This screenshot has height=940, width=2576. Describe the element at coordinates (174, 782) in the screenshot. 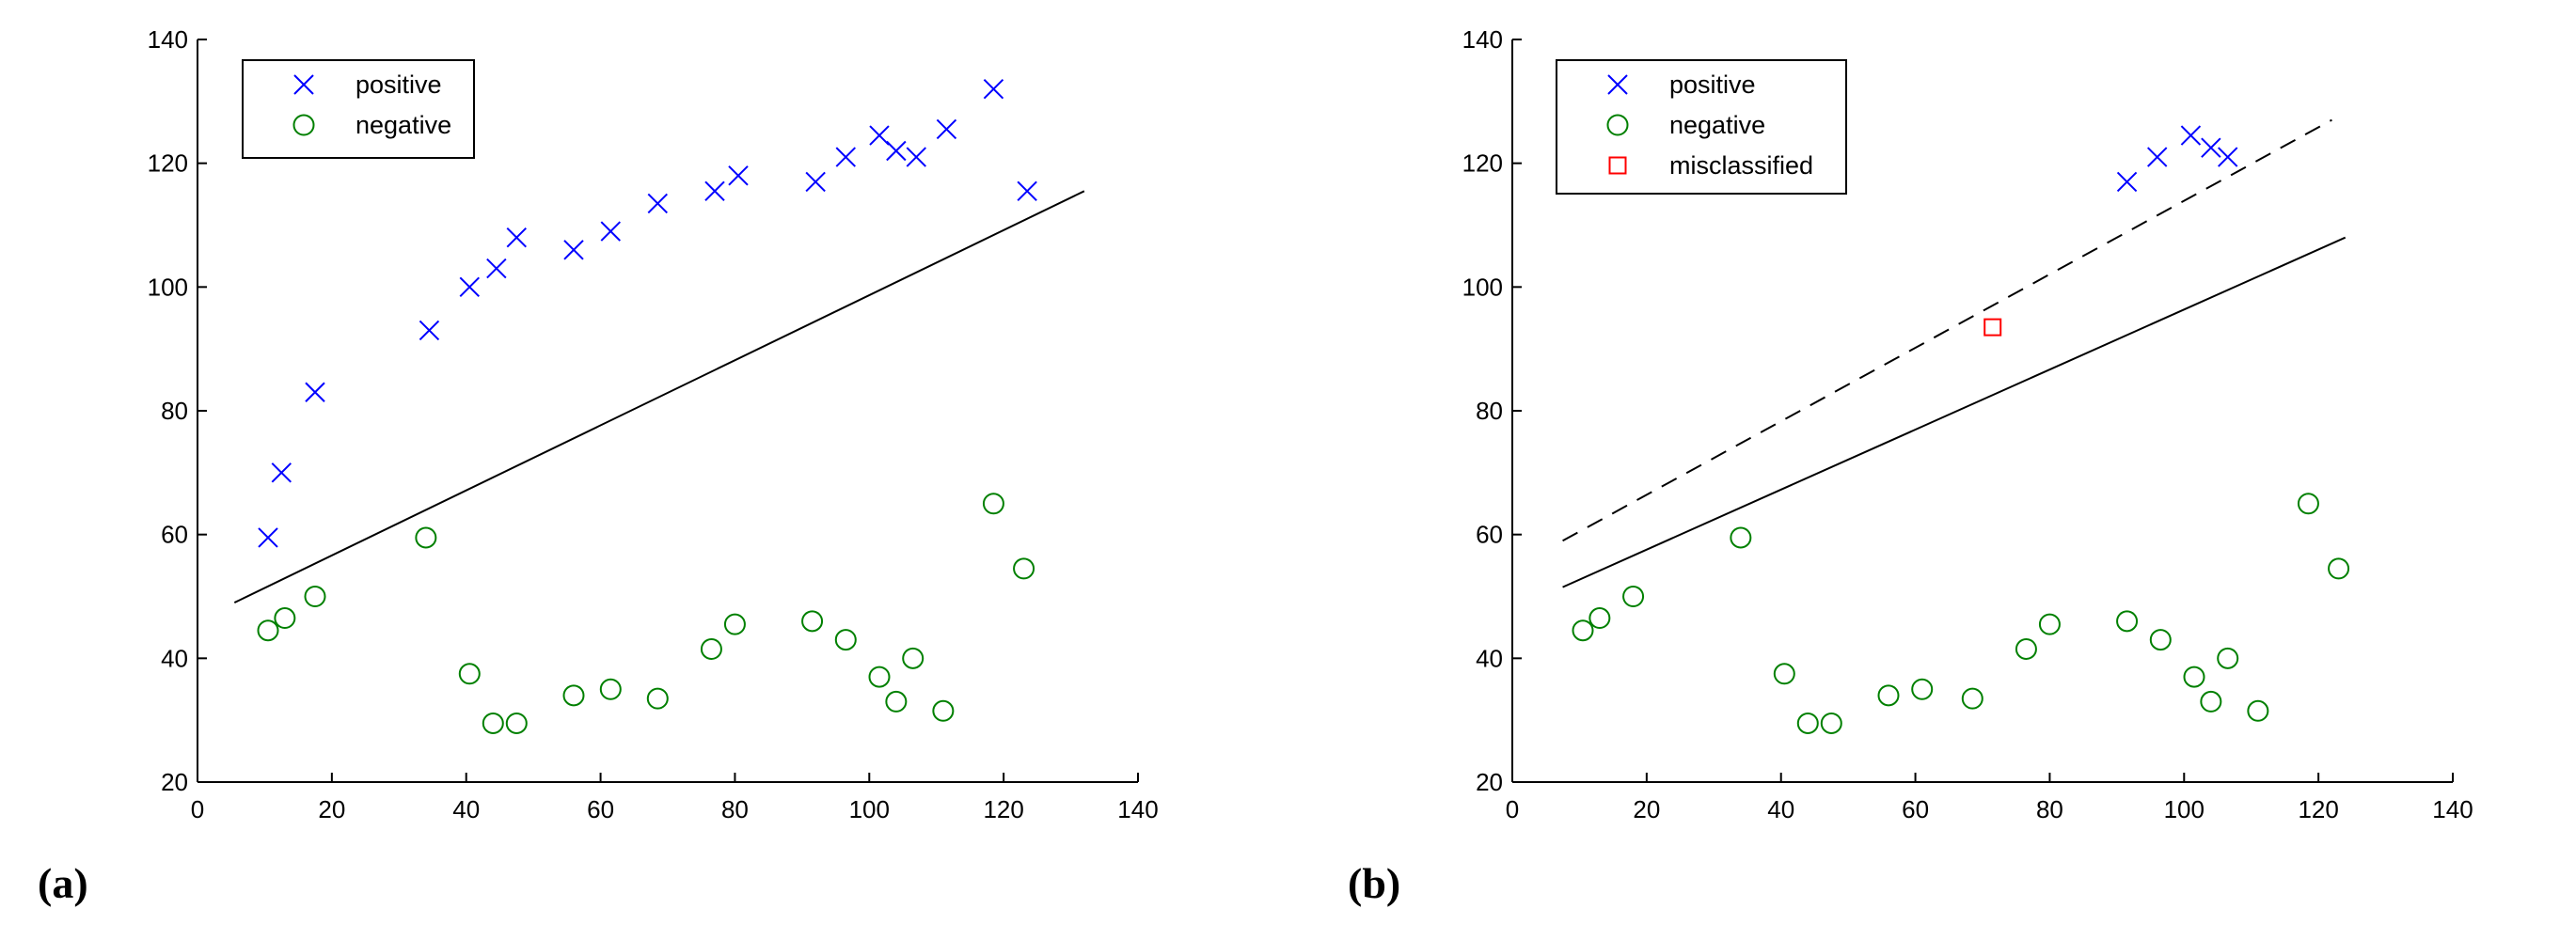

I see `y-tick-label: 20` at that location.